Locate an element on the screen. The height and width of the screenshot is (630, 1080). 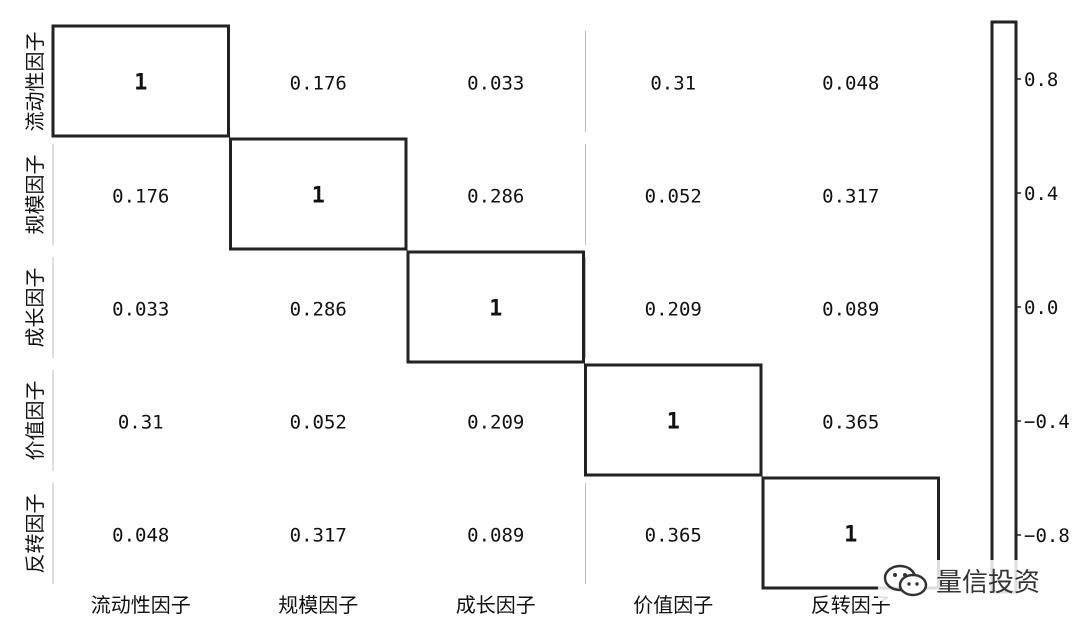
heatmap-cell-2-3: 0.209 is located at coordinates (643, 307).